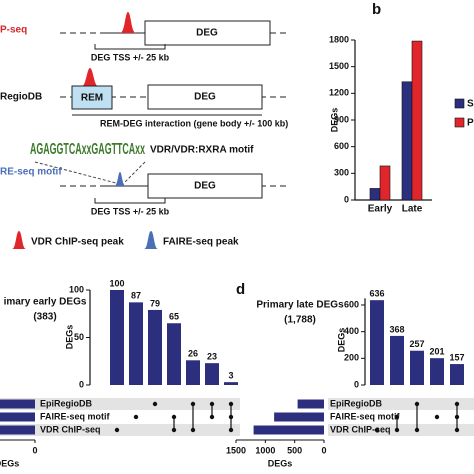 This screenshot has width=474, height=474. Describe the element at coordinates (300, 320) in the screenshot. I see `chart-subtitle: (1,788)` at that location.